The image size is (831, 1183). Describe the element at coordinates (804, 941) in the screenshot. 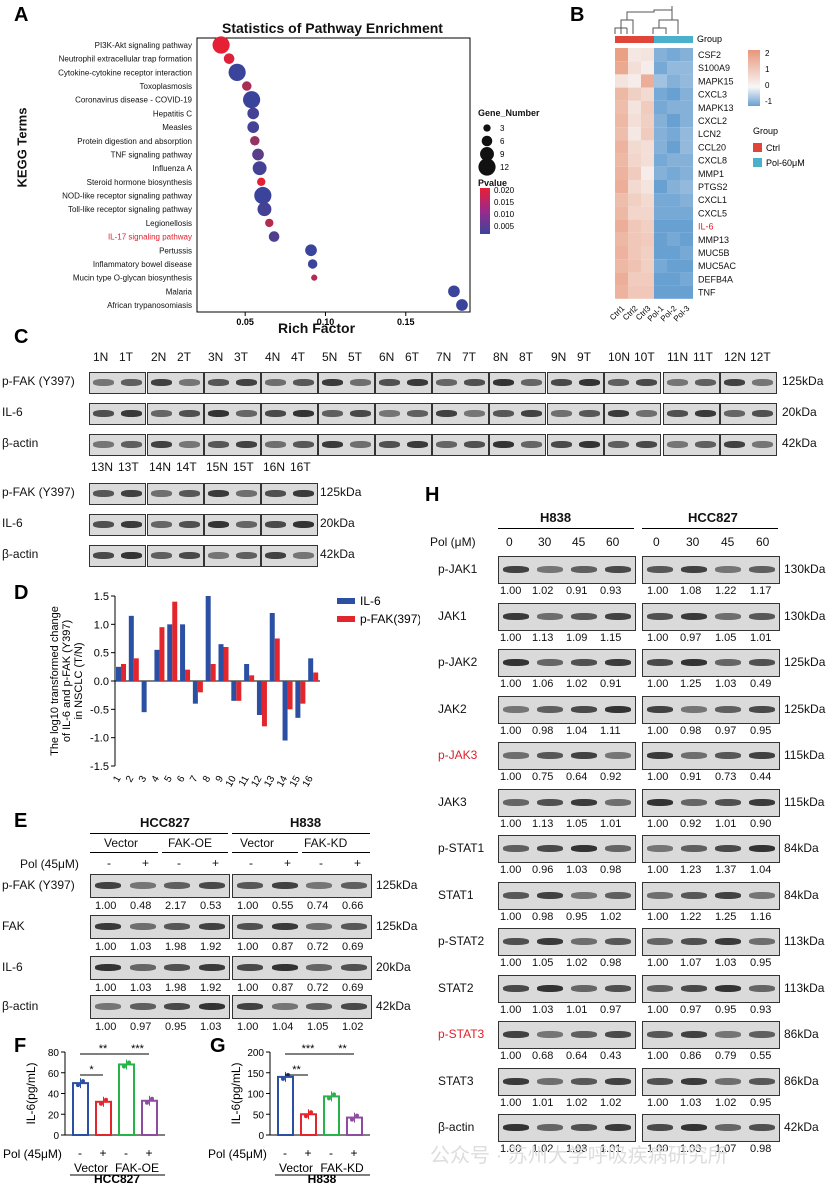

I see `kda-label: 113kDa` at that location.